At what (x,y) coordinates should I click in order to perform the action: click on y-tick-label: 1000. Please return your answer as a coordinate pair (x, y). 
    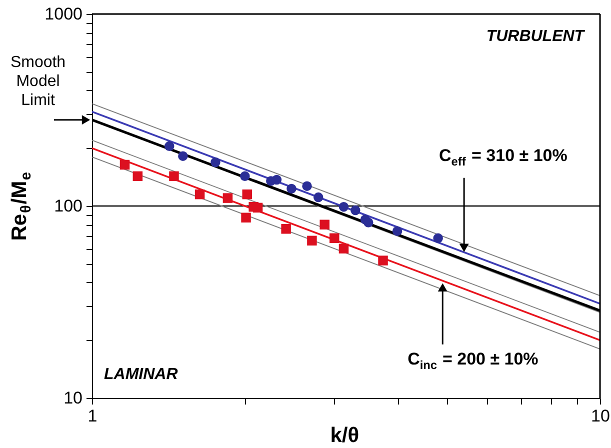
    Looking at the image, I should click on (63, 14).